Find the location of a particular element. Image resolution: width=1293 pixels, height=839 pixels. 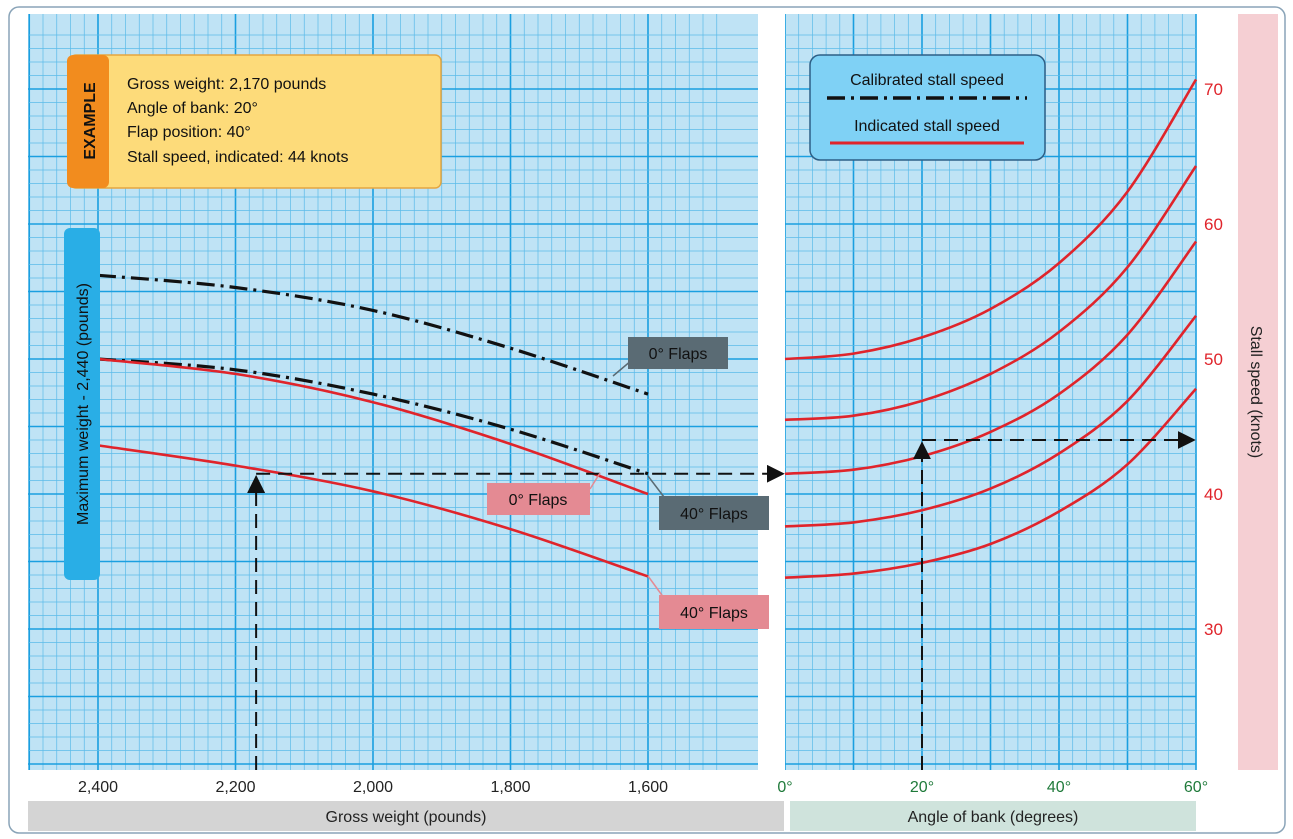

curve-label-cal-0-bg is located at coordinates (678, 353).